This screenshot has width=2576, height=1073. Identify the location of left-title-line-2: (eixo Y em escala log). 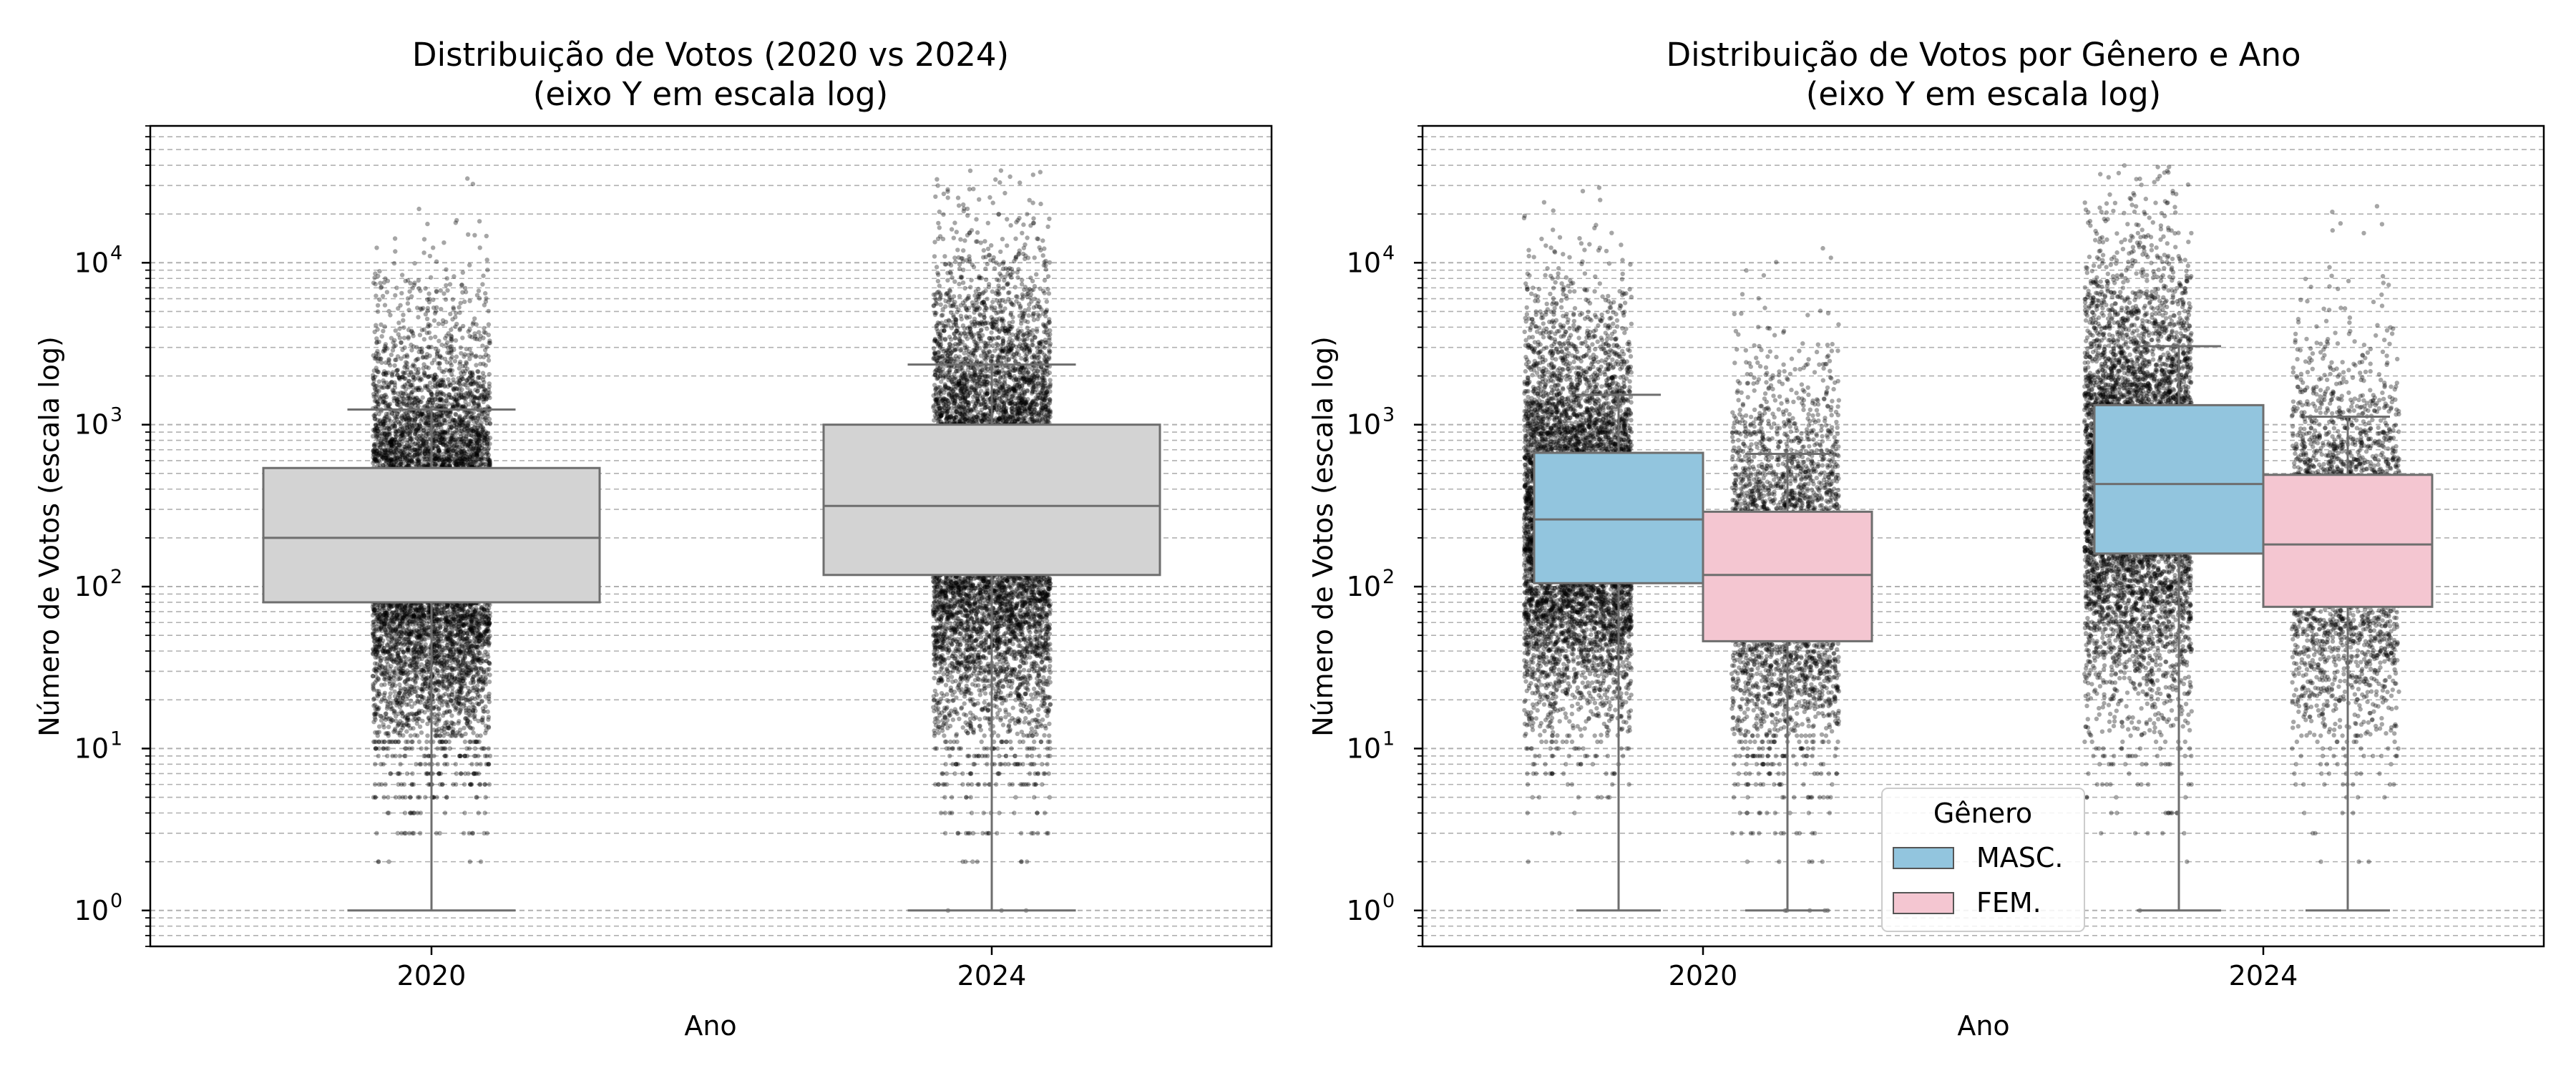
(710, 94).